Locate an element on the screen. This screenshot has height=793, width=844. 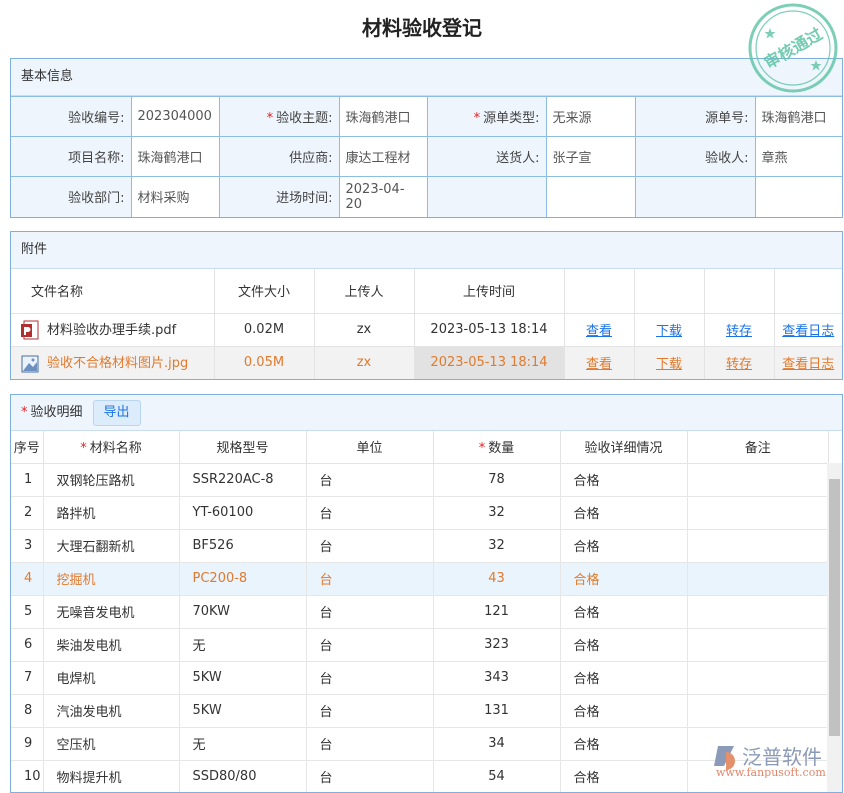
quantity: 43 is located at coordinates (496, 578).